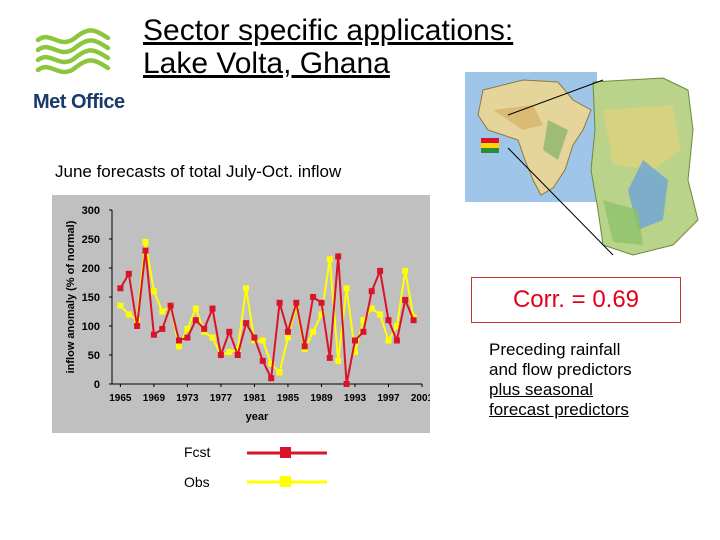 This screenshot has width=720, height=540. Describe the element at coordinates (73, 51) in the screenshot. I see `logo-waves-icon` at that location.